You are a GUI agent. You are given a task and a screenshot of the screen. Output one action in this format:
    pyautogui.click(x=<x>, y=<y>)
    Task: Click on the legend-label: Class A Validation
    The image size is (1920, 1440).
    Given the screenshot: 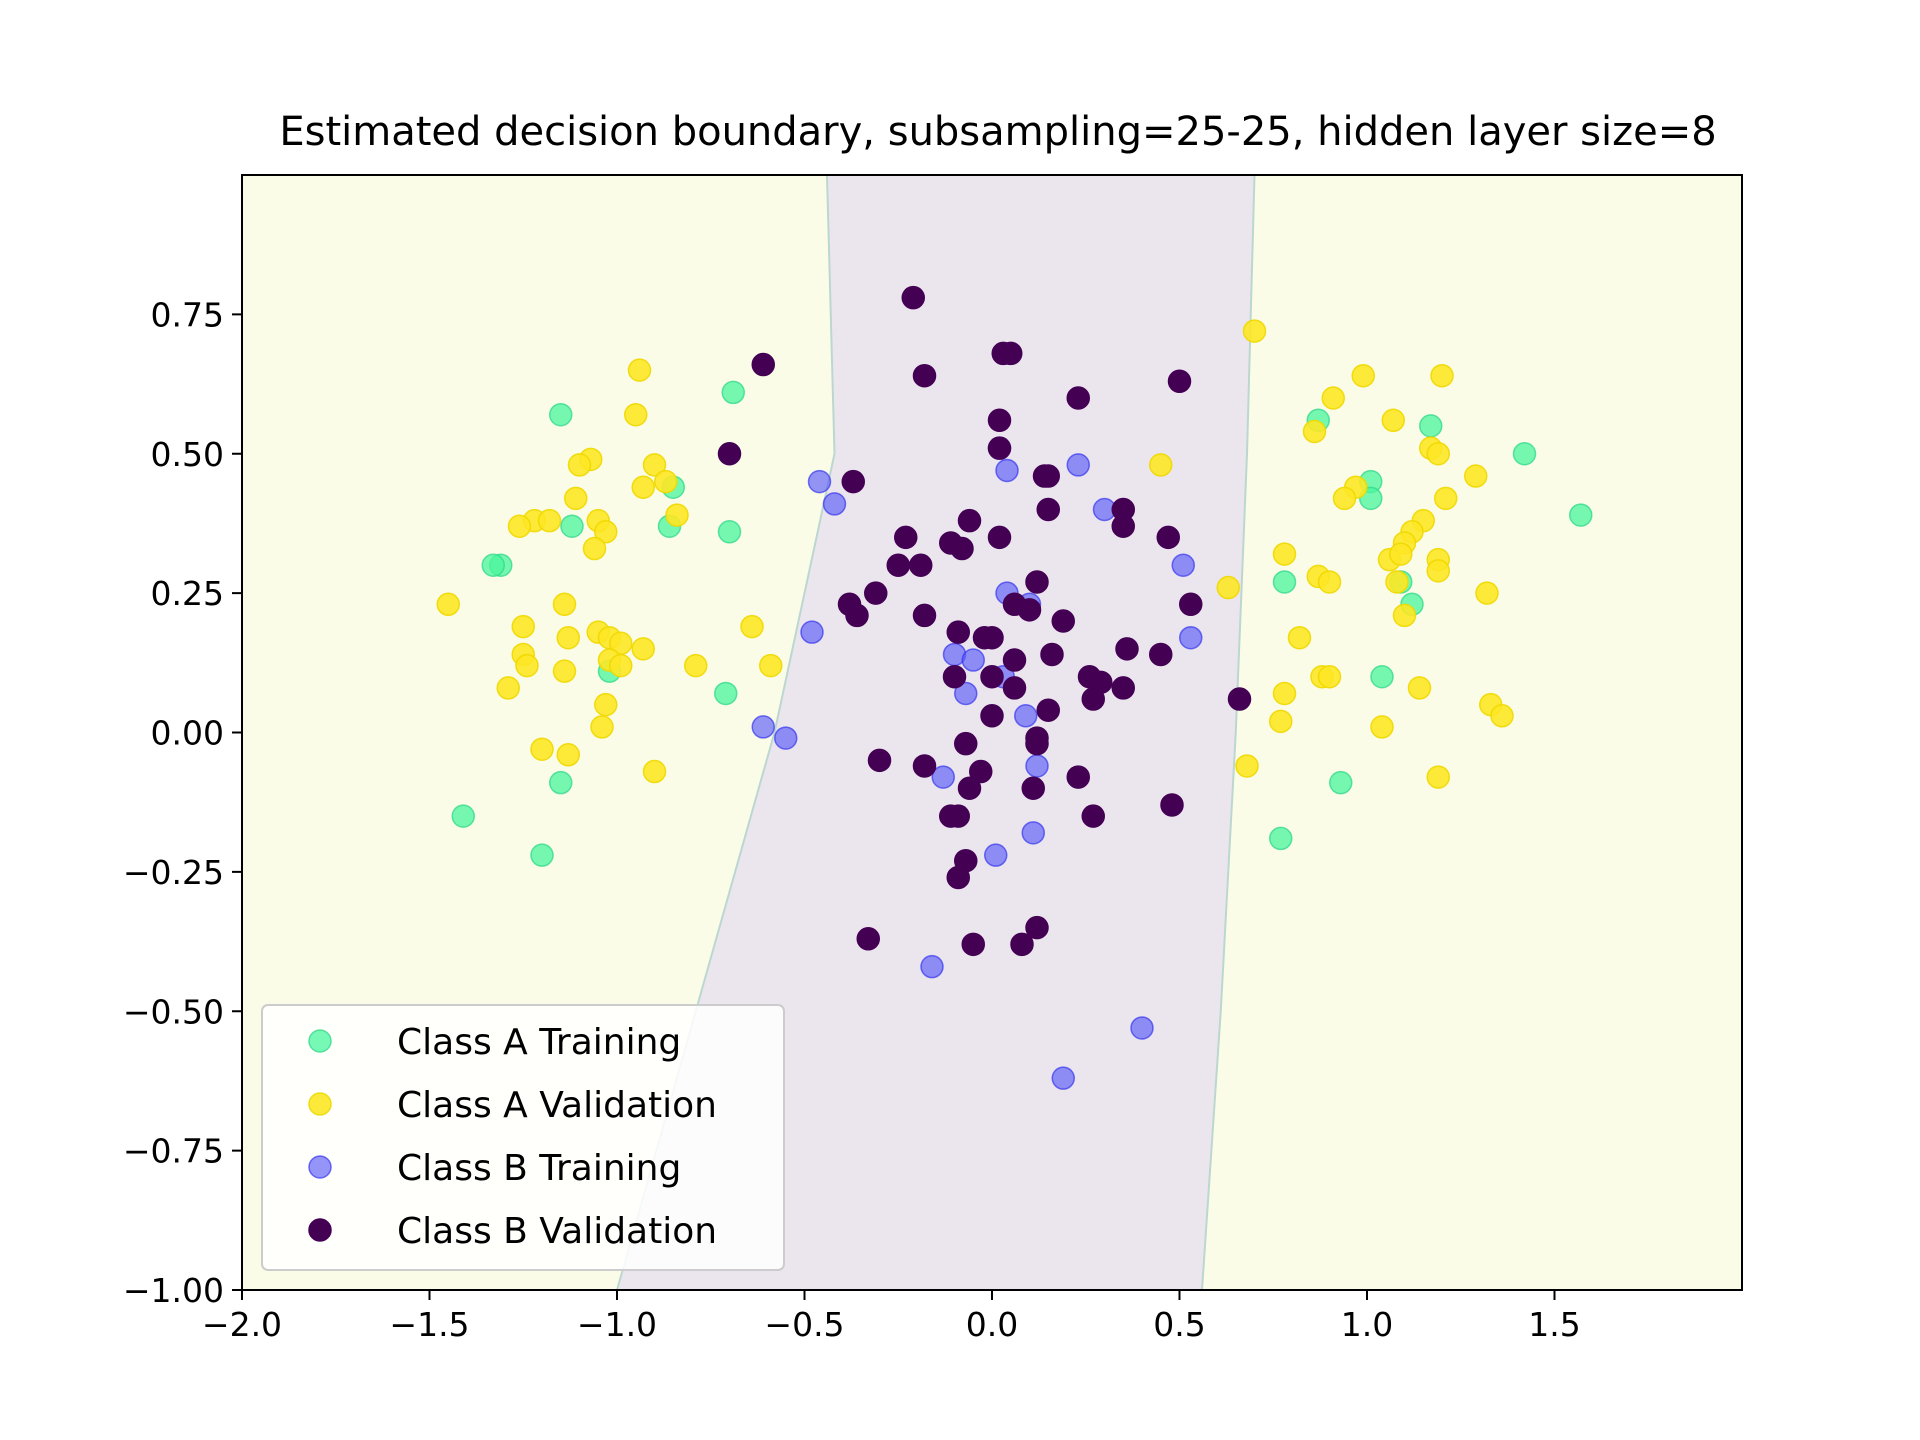 What is the action you would take?
    pyautogui.click(x=557, y=1105)
    